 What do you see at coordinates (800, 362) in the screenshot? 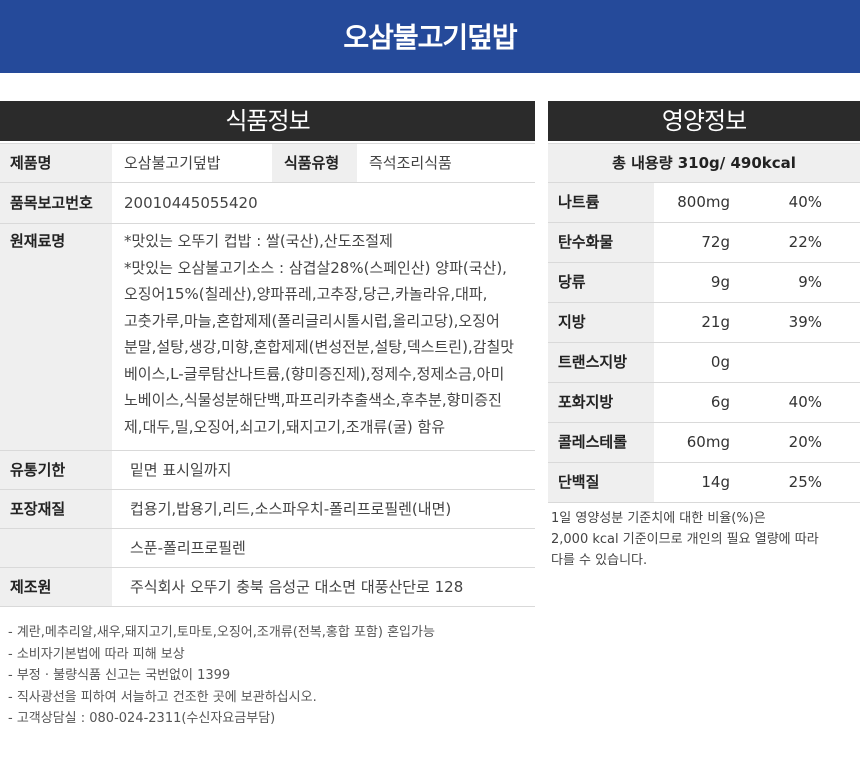
I see `nutrient-percent` at bounding box center [800, 362].